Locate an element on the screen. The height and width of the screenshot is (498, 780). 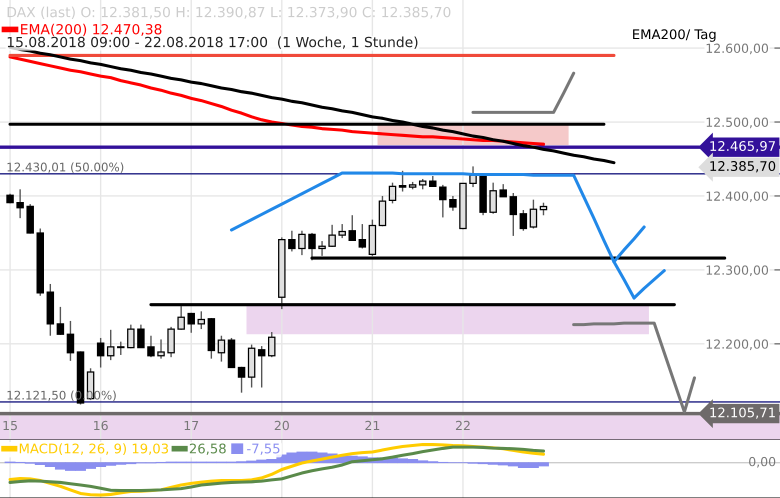
x-tick-label: 20 is located at coordinates (281, 425).